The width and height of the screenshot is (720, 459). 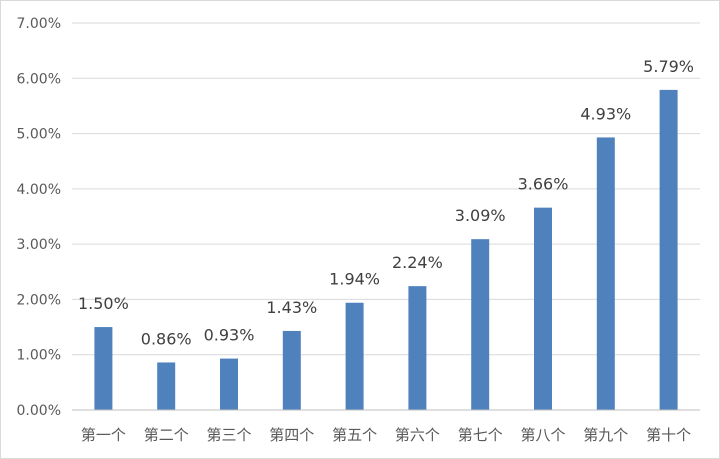 I want to click on x-category-label: 第三个, so click(x=228, y=435).